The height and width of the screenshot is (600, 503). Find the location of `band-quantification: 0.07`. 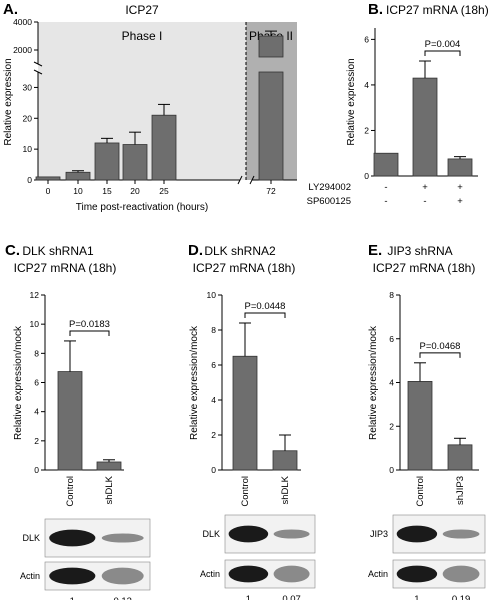

band-quantification: 0.07 is located at coordinates (291, 597).